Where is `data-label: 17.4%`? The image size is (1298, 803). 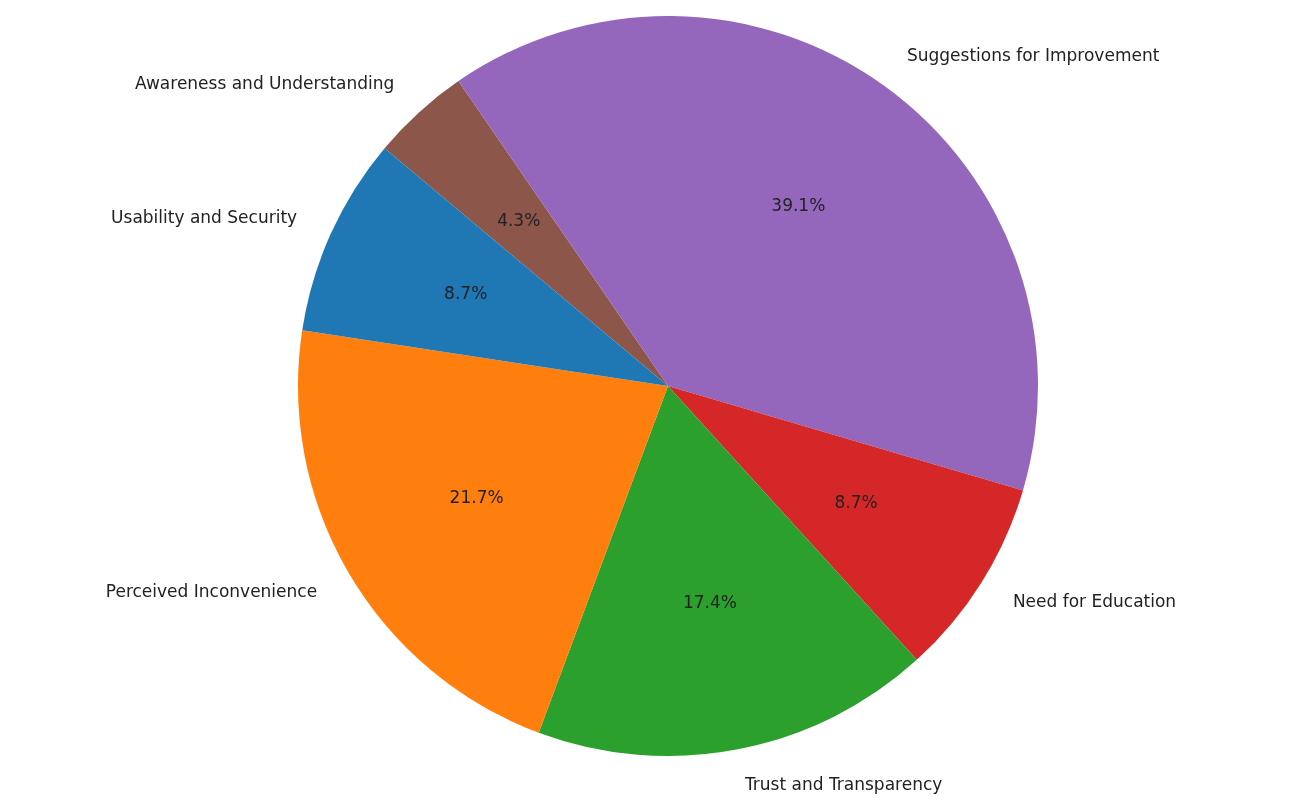 data-label: 17.4% is located at coordinates (709, 602).